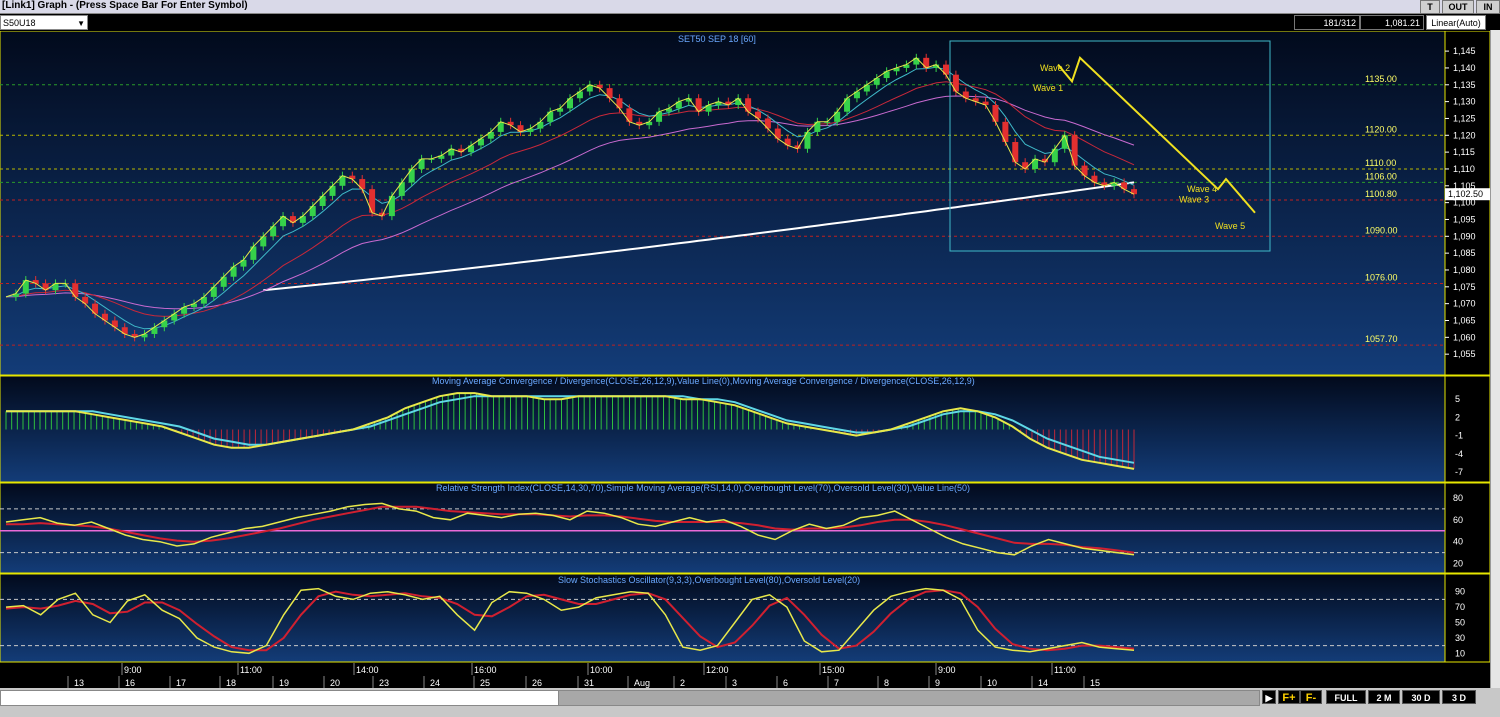 The height and width of the screenshot is (717, 1500). I want to click on price-ytick-label: 1,105, so click(1464, 186).